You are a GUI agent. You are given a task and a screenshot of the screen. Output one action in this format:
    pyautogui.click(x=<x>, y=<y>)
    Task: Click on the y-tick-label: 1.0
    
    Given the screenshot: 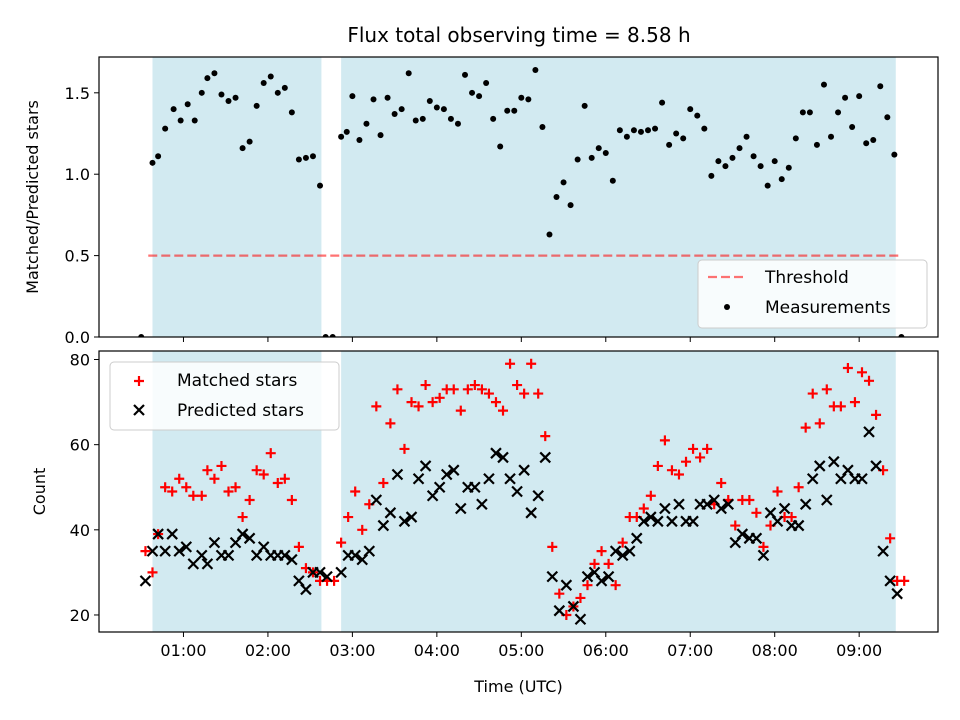 What is the action you would take?
    pyautogui.click(x=77, y=174)
    